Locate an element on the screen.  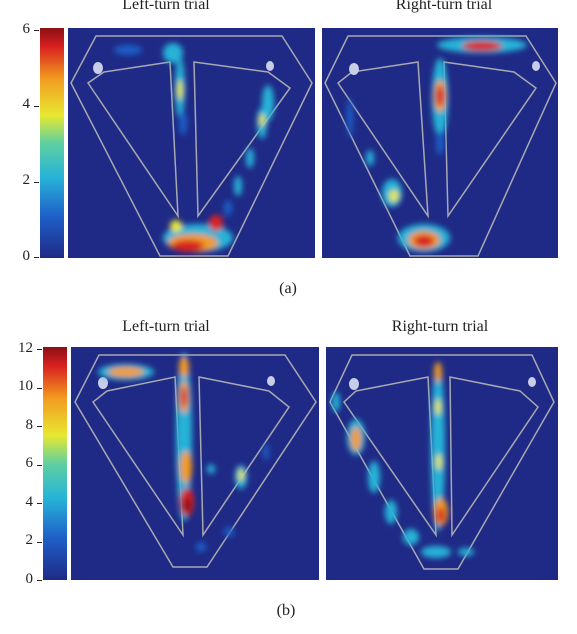
panel-b-tick-2: 2 is located at coordinates (29, 540).